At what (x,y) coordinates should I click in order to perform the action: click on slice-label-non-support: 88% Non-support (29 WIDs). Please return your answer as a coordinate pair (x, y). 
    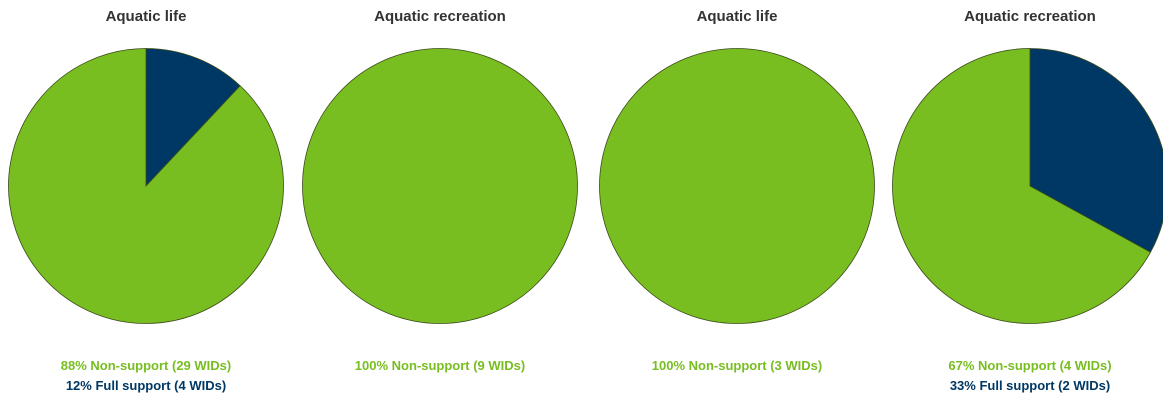
    Looking at the image, I should click on (146, 365).